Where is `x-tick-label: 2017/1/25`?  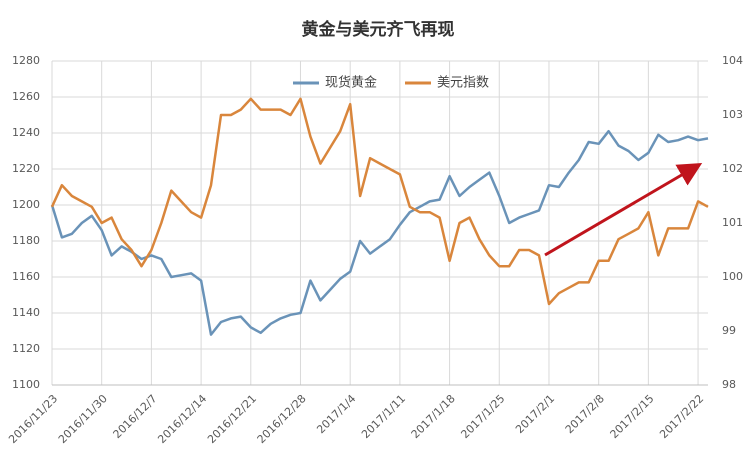 x-tick-label: 2017/1/25 is located at coordinates (482, 416).